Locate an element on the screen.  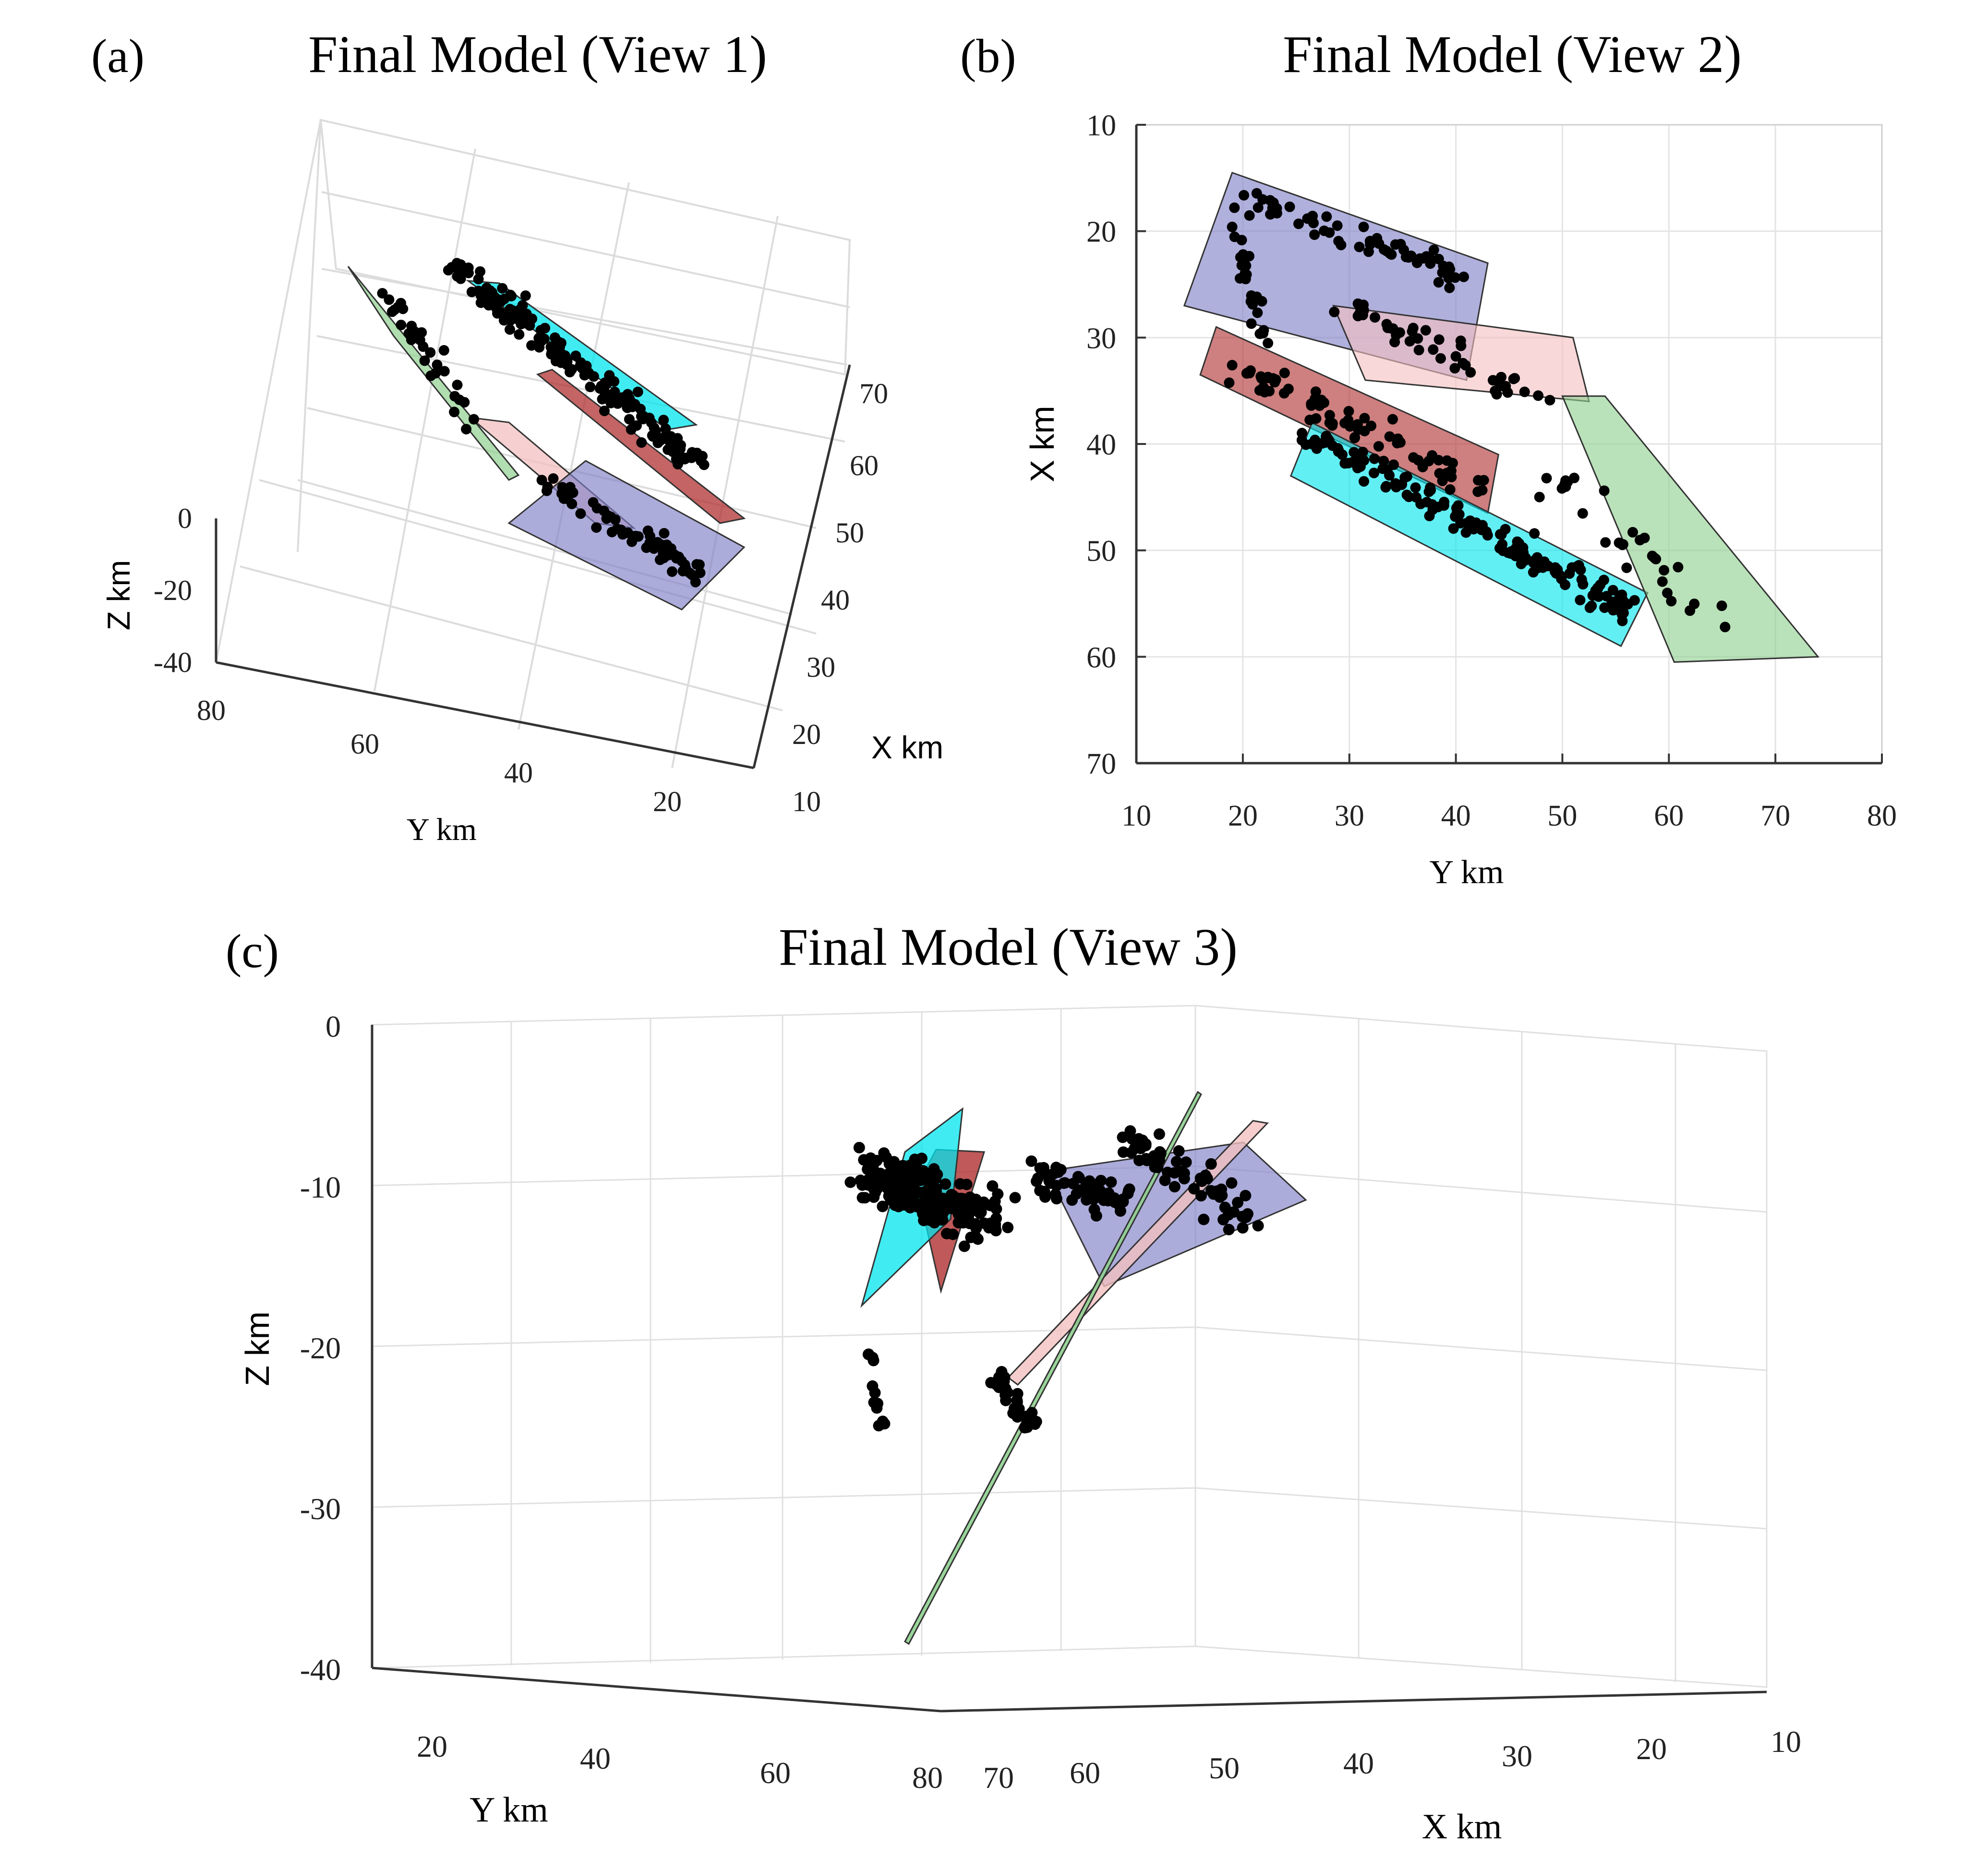
x-tick: 20 is located at coordinates (806, 735).